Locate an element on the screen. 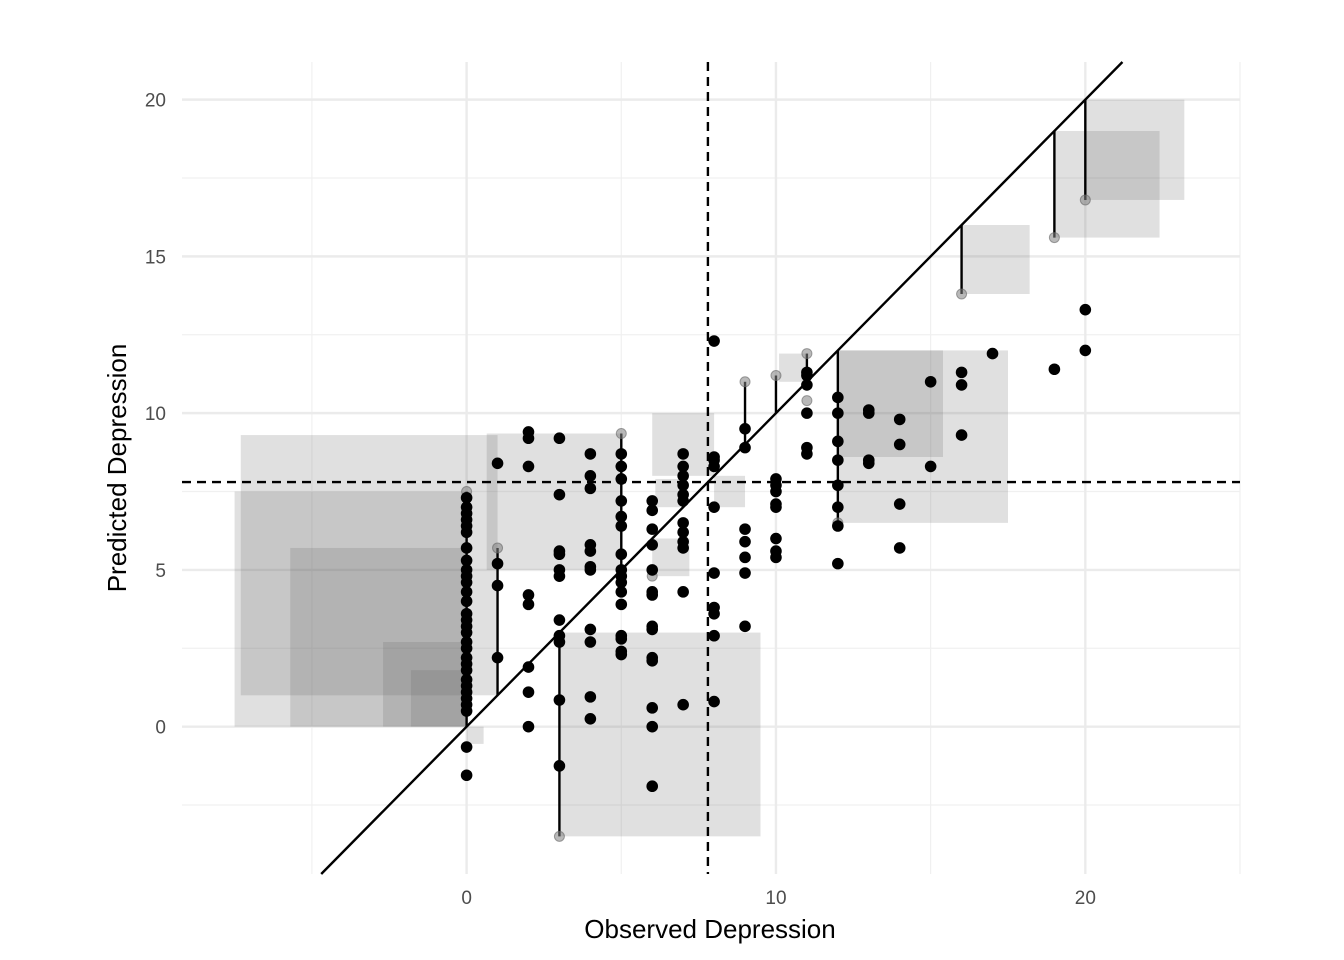  x-axis-title: Observed Depression is located at coordinates (709, 929).